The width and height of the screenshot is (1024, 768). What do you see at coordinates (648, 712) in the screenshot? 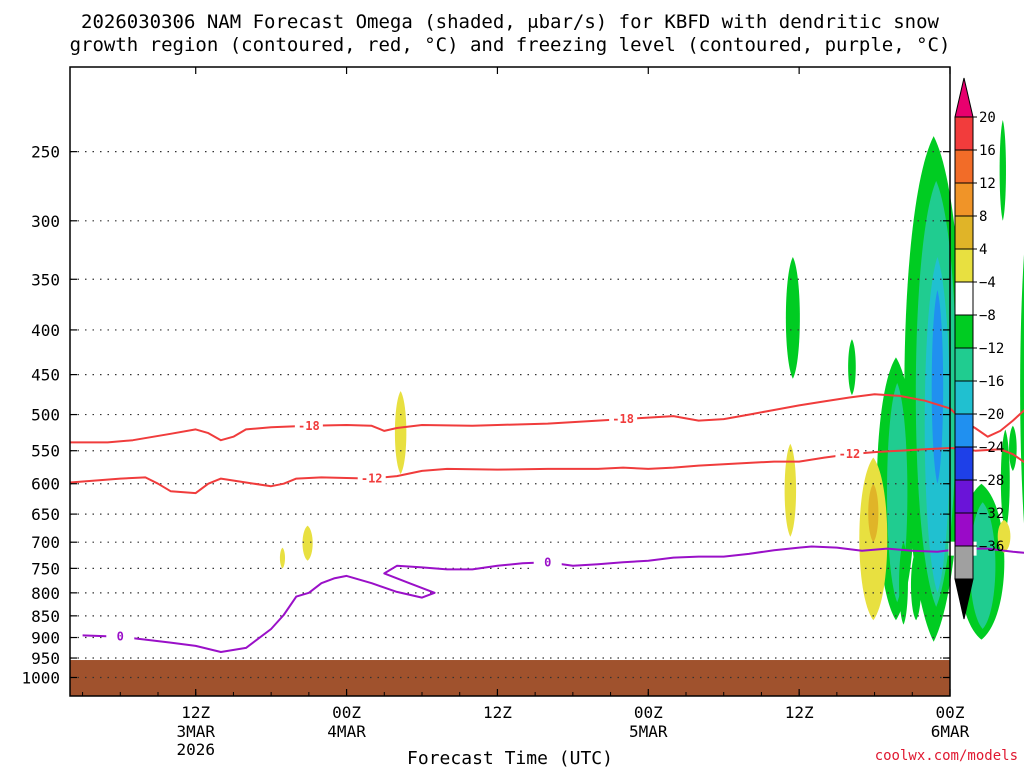
I see `x-tick-label-42: 00Z` at bounding box center [648, 712].